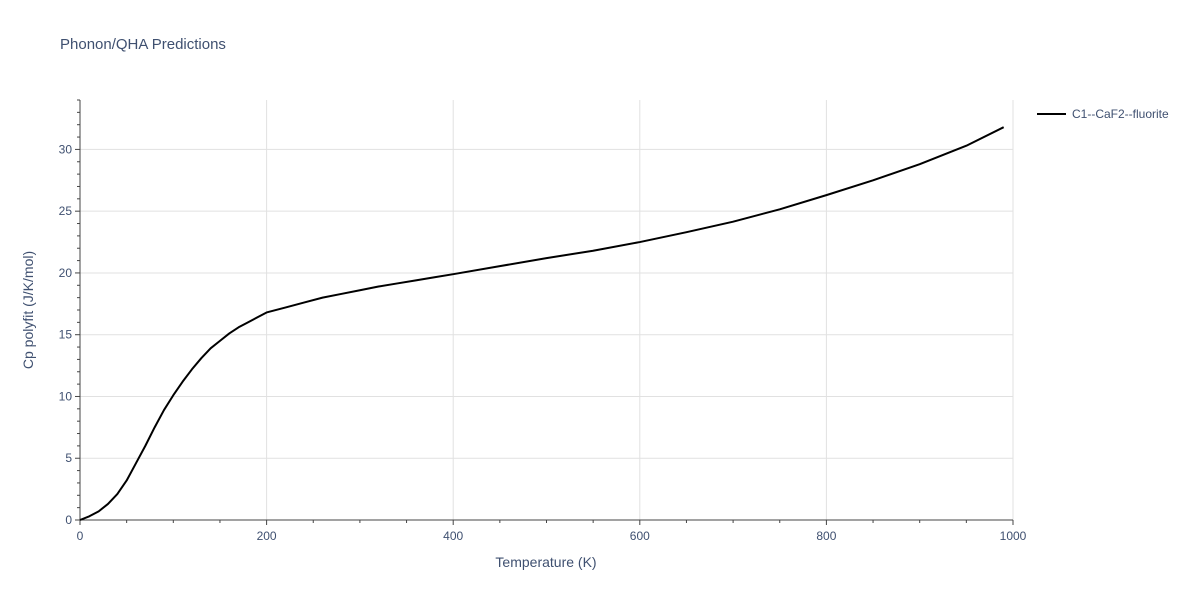 This screenshot has height=600, width=1200. What do you see at coordinates (640, 536) in the screenshot?
I see `x-tick-label: 600` at bounding box center [640, 536].